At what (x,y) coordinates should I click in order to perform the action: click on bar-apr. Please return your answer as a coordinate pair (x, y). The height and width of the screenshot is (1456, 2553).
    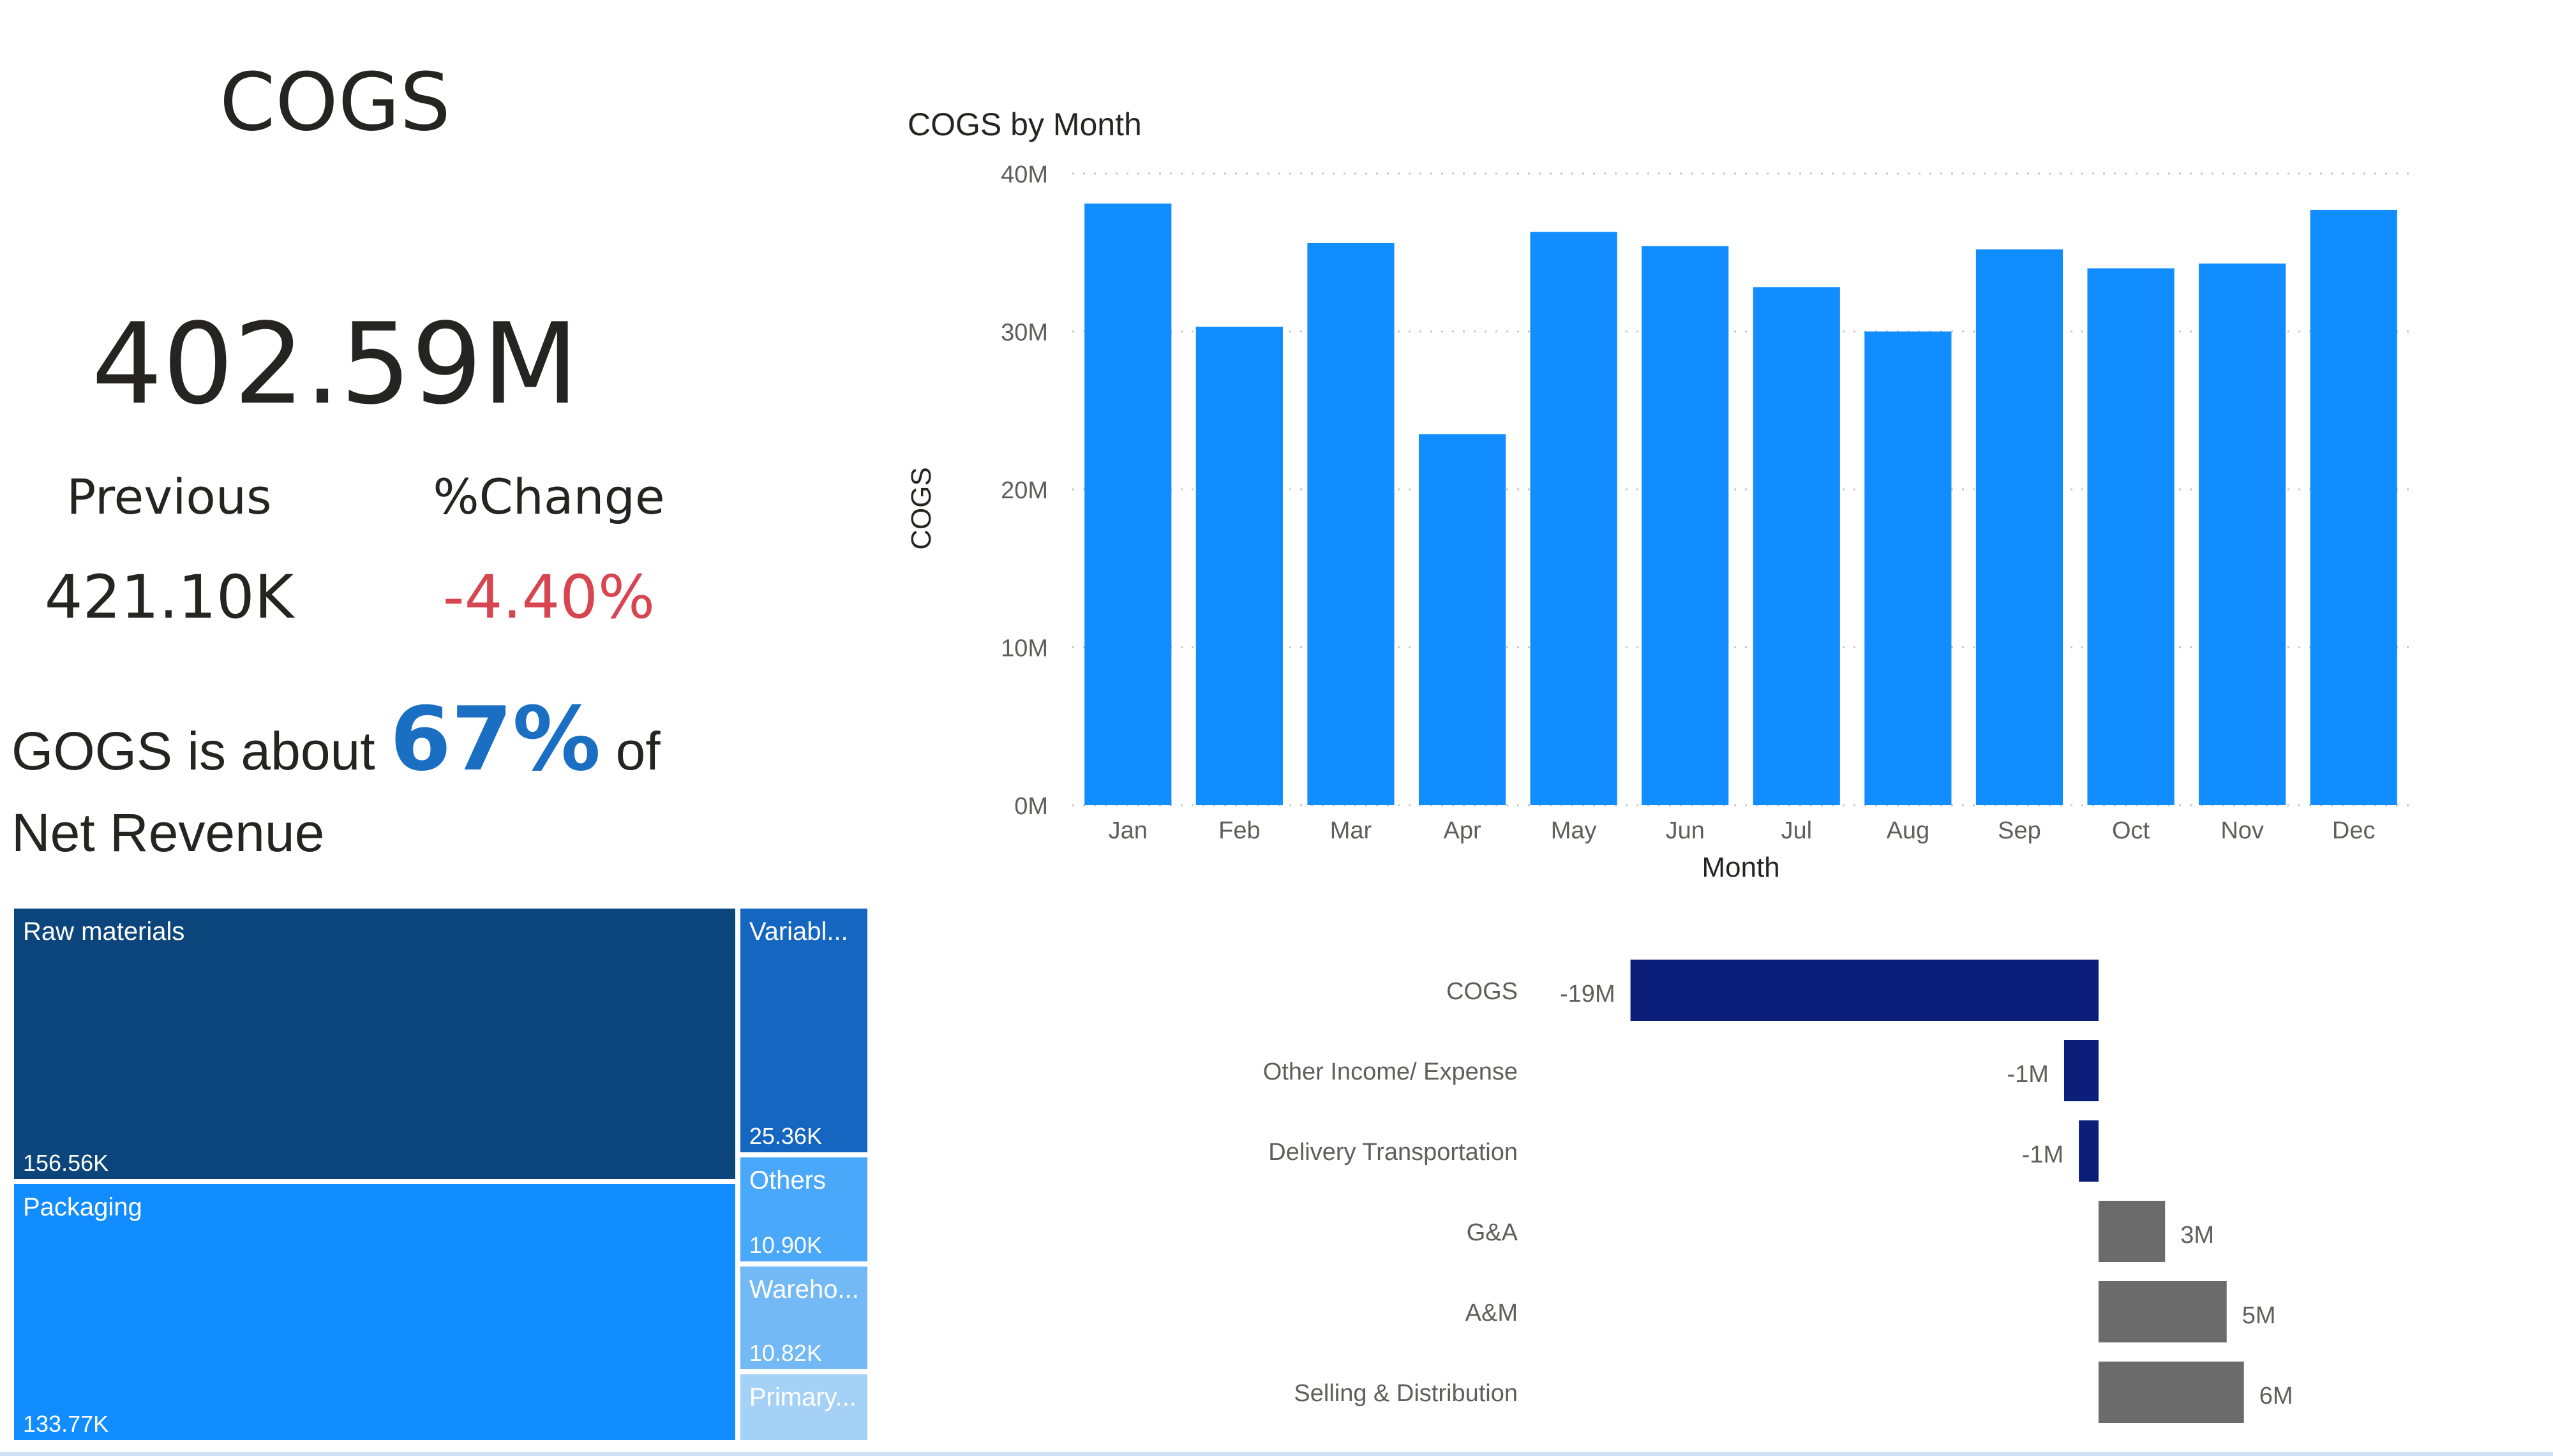
    Looking at the image, I should click on (1462, 619).